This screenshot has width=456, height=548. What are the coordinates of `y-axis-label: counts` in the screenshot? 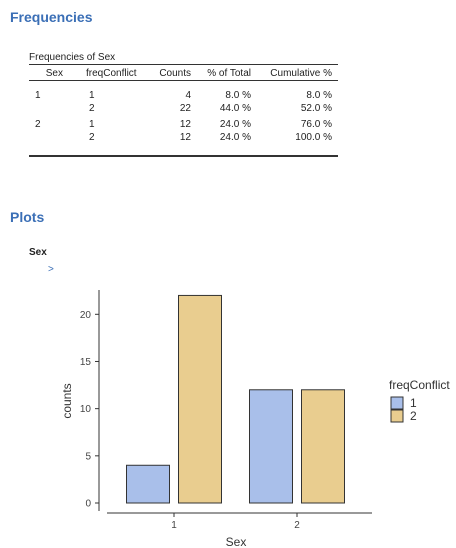 It's located at (67, 400).